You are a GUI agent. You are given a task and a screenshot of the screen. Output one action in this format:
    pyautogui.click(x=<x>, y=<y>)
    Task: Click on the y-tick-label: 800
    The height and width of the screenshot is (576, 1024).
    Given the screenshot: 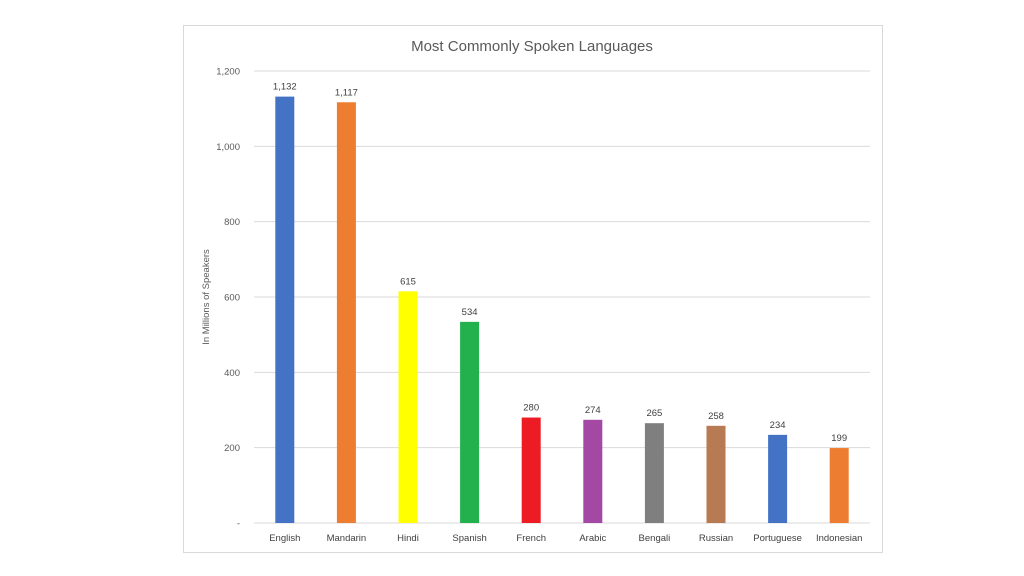 What is the action you would take?
    pyautogui.click(x=232, y=222)
    